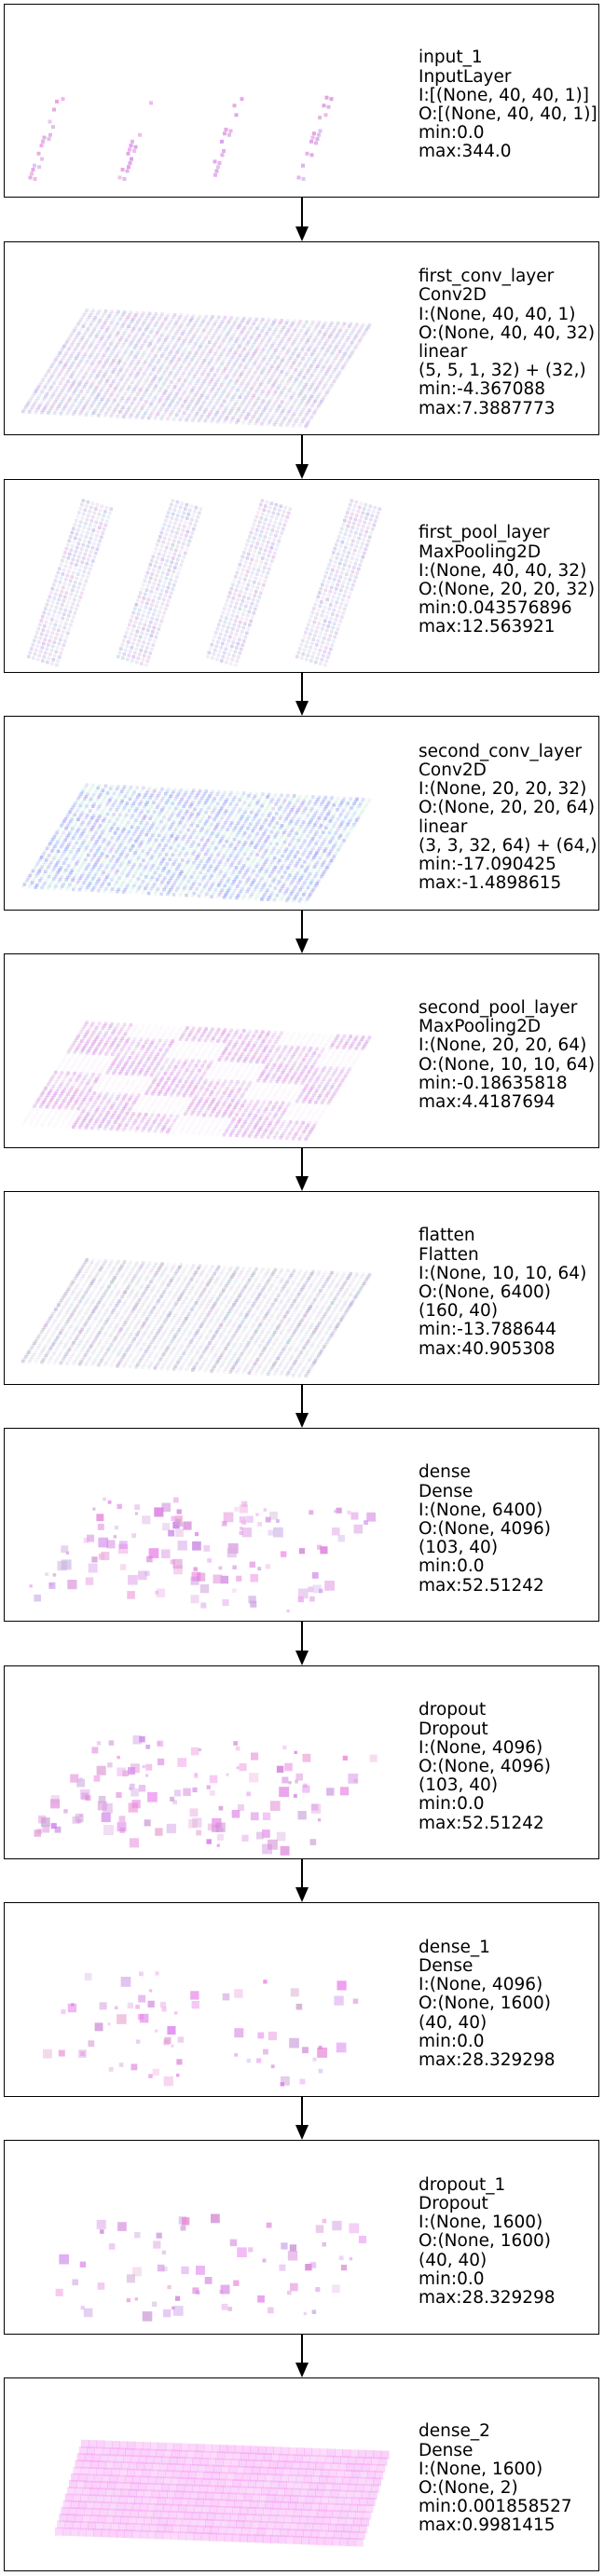  What do you see at coordinates (449, 1254) in the screenshot?
I see `layer-type: Flatten` at bounding box center [449, 1254].